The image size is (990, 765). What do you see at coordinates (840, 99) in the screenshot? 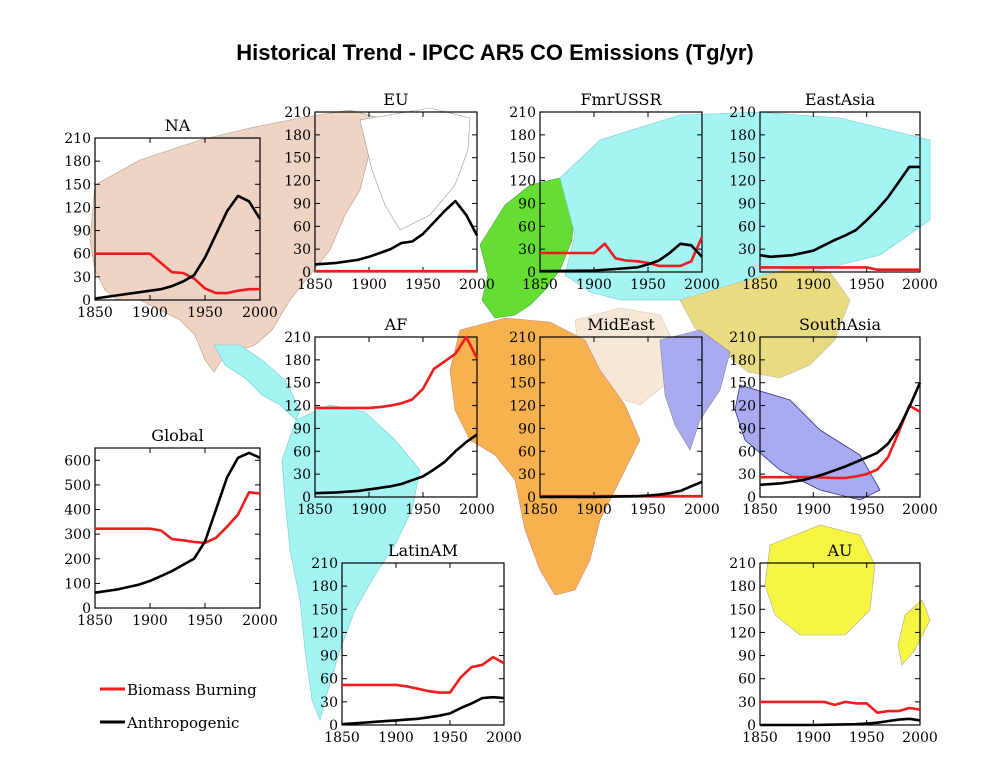
I see `panel-title: EastAsia` at bounding box center [840, 99].